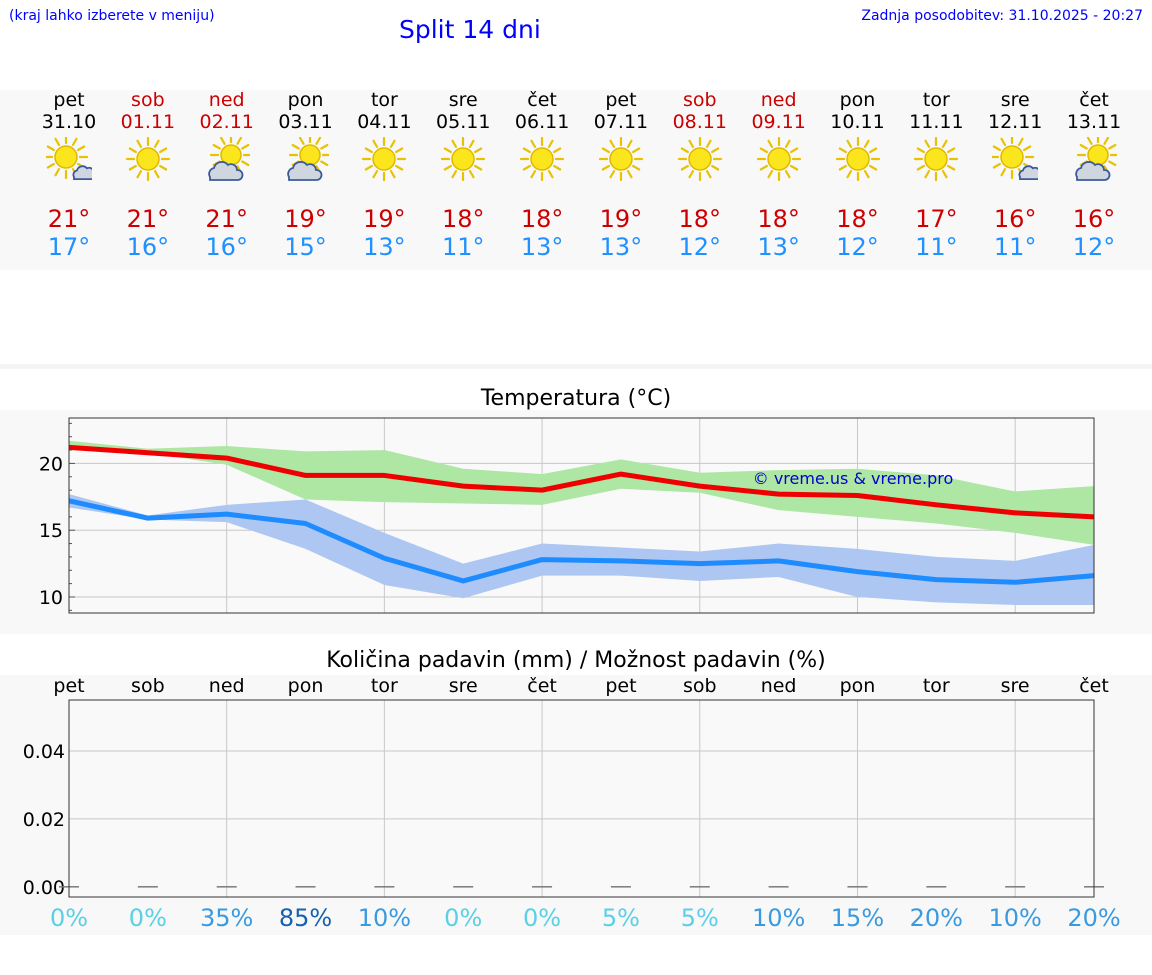 The height and width of the screenshot is (975, 1152). Describe the element at coordinates (463, 100) in the screenshot. I see `day-name: sre` at that location.